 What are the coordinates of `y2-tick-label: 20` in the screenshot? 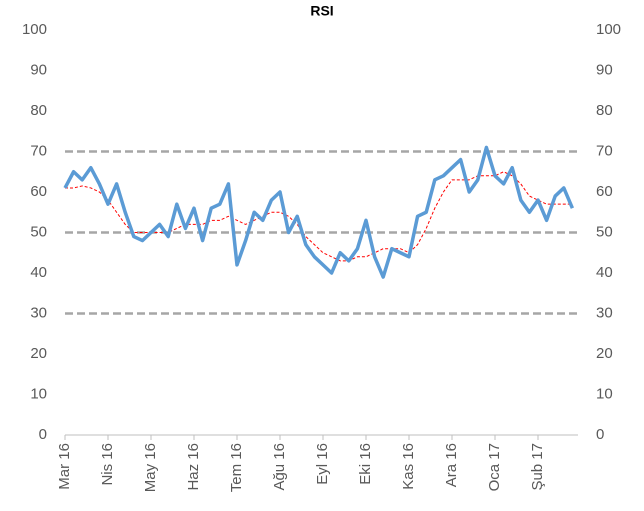 It's located at (604, 353).